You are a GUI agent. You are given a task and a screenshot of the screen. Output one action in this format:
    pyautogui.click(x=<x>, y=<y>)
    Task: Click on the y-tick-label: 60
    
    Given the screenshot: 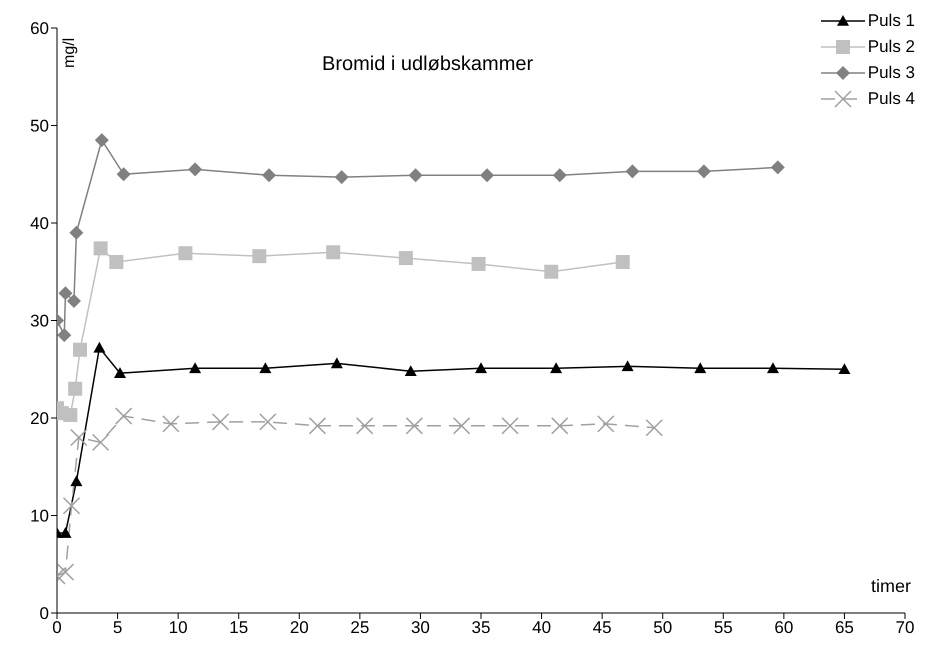 What is the action you would take?
    pyautogui.click(x=39, y=28)
    